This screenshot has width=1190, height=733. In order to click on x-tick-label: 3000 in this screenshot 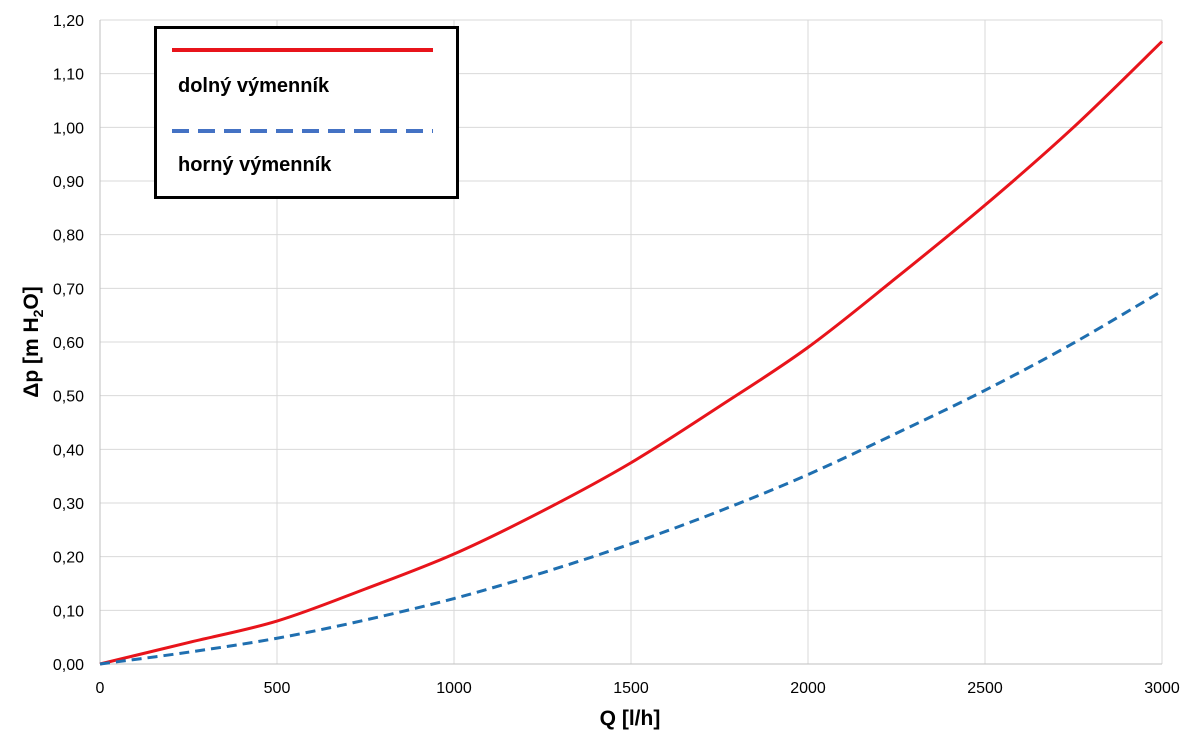, I will do `click(1162, 688)`.